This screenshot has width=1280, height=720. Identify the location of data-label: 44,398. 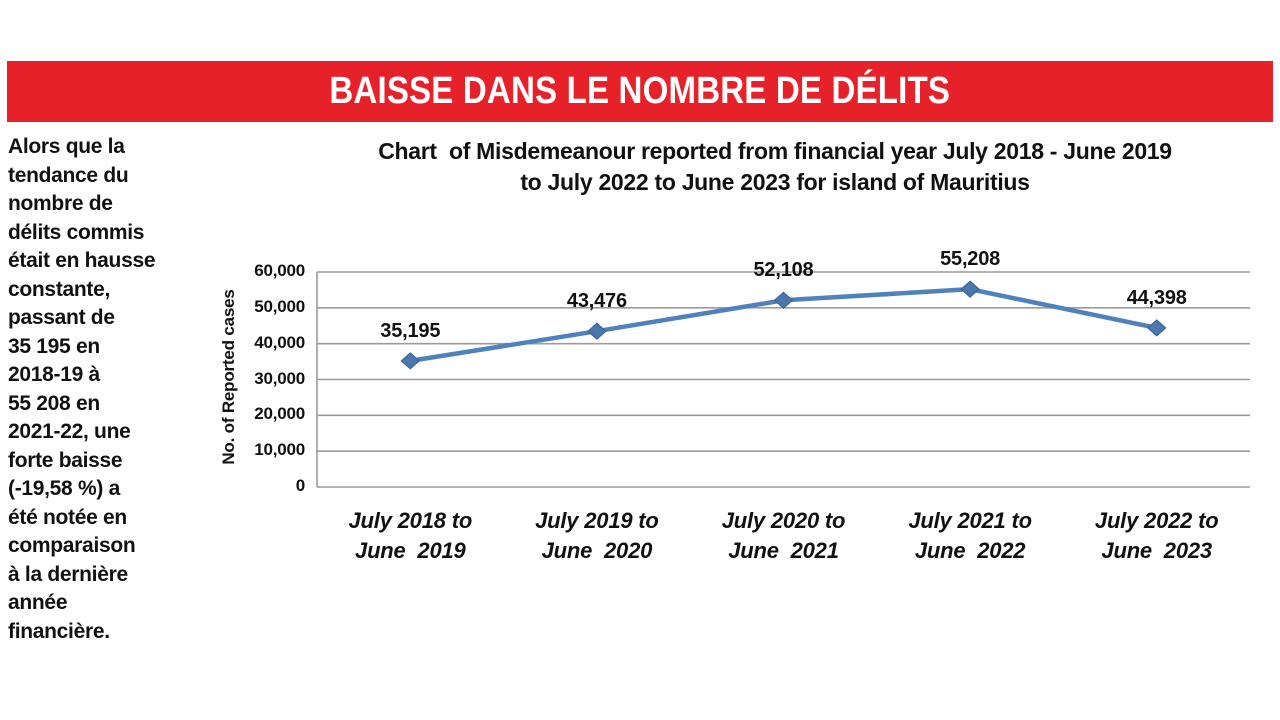
(1156, 297).